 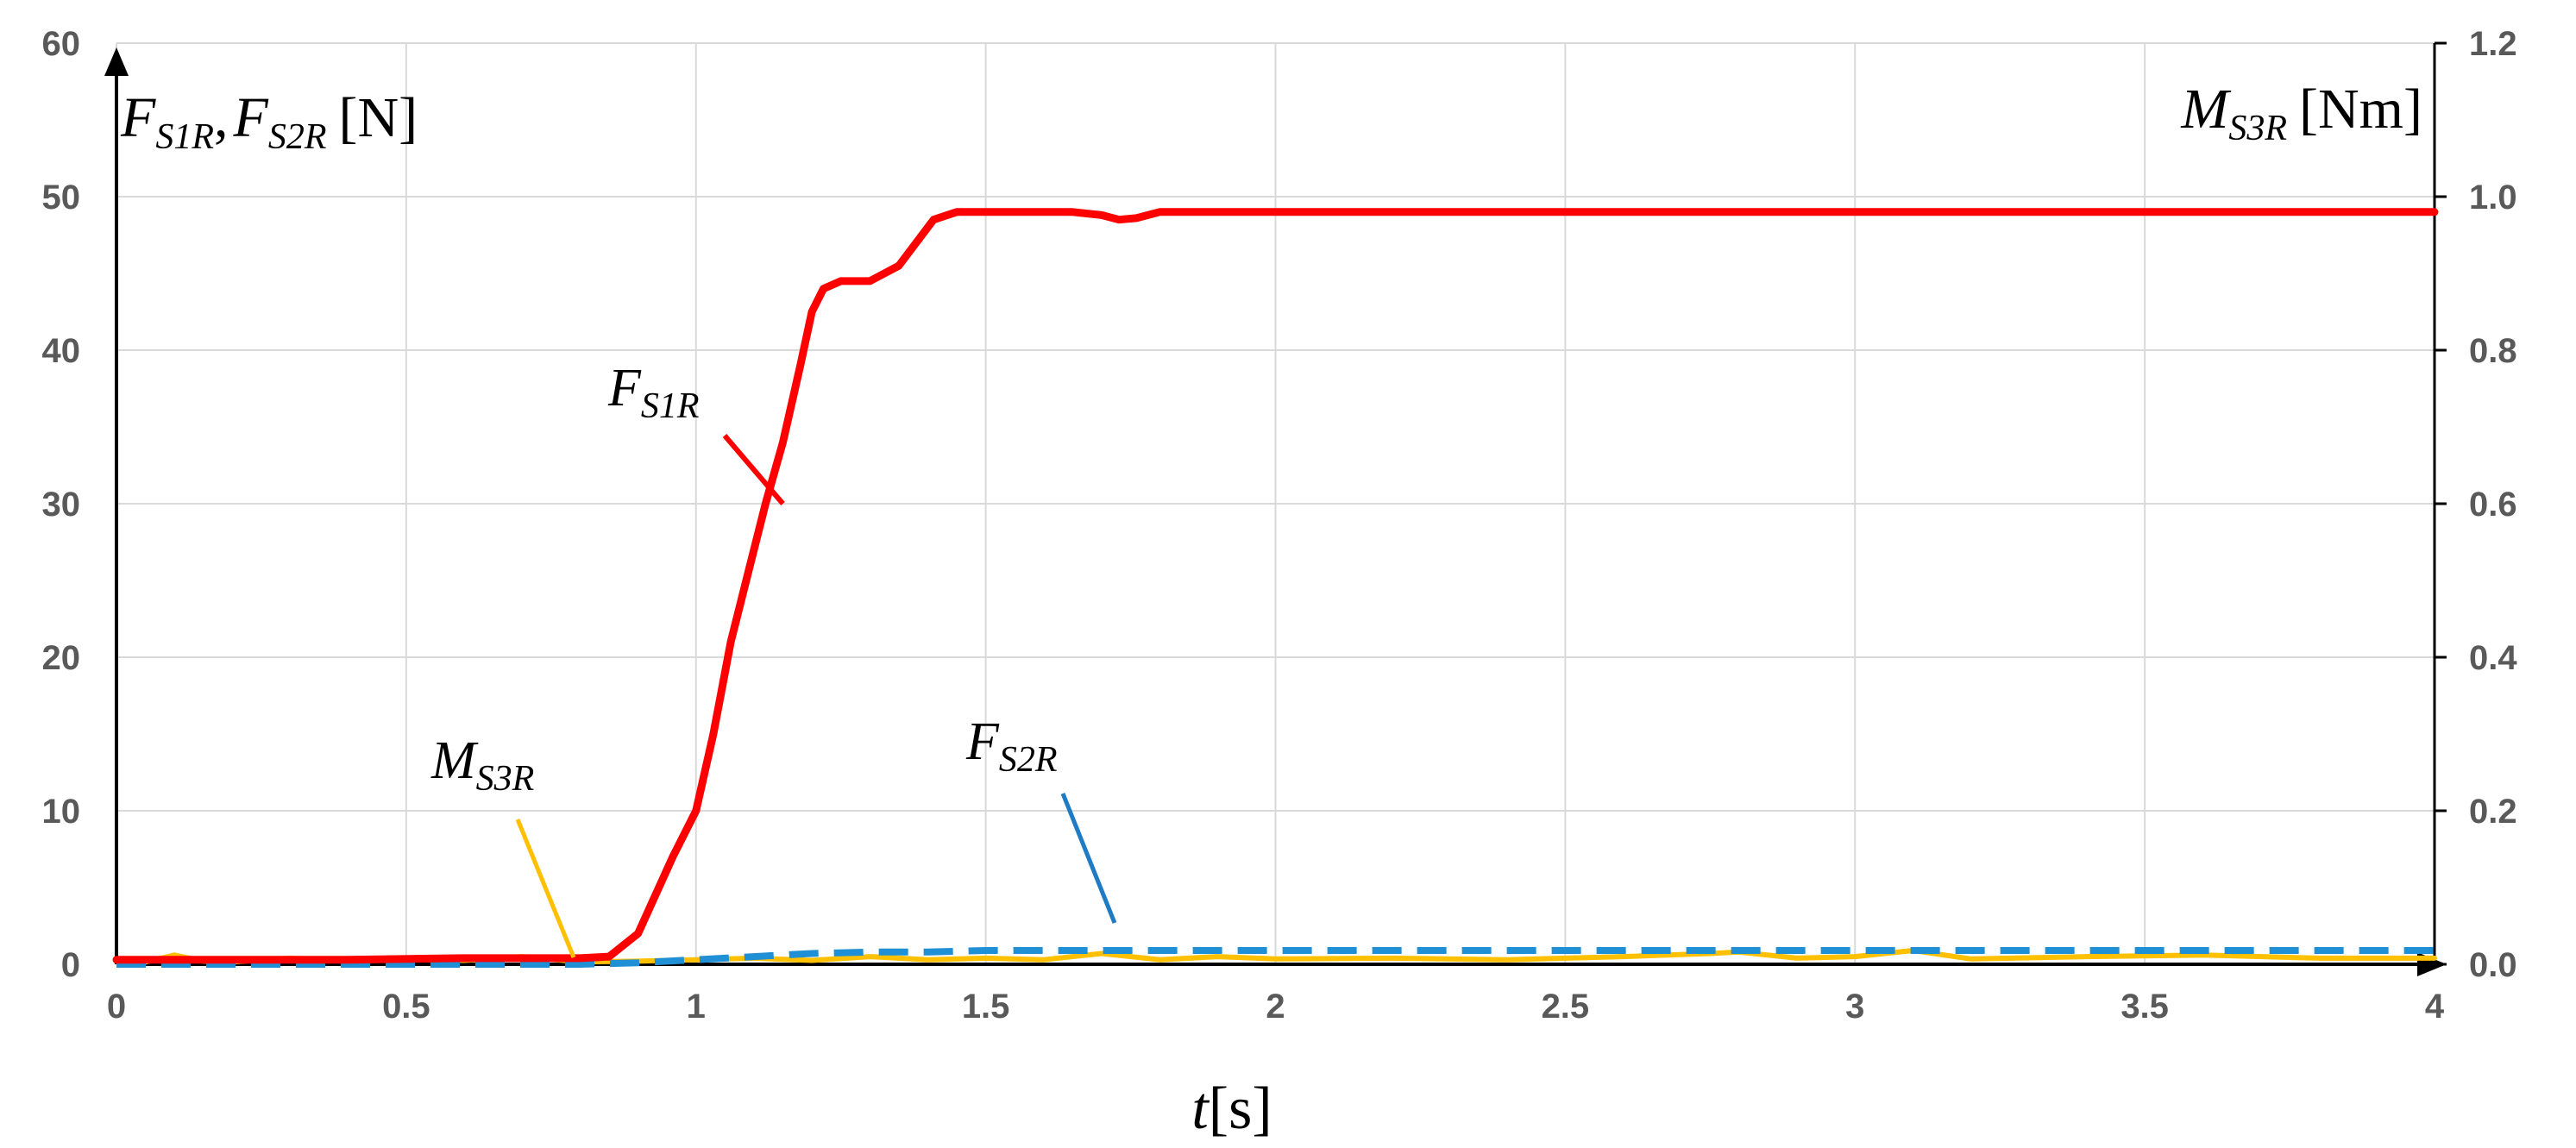 What do you see at coordinates (2493, 351) in the screenshot?
I see `y-right-tick-label: 0.8` at bounding box center [2493, 351].